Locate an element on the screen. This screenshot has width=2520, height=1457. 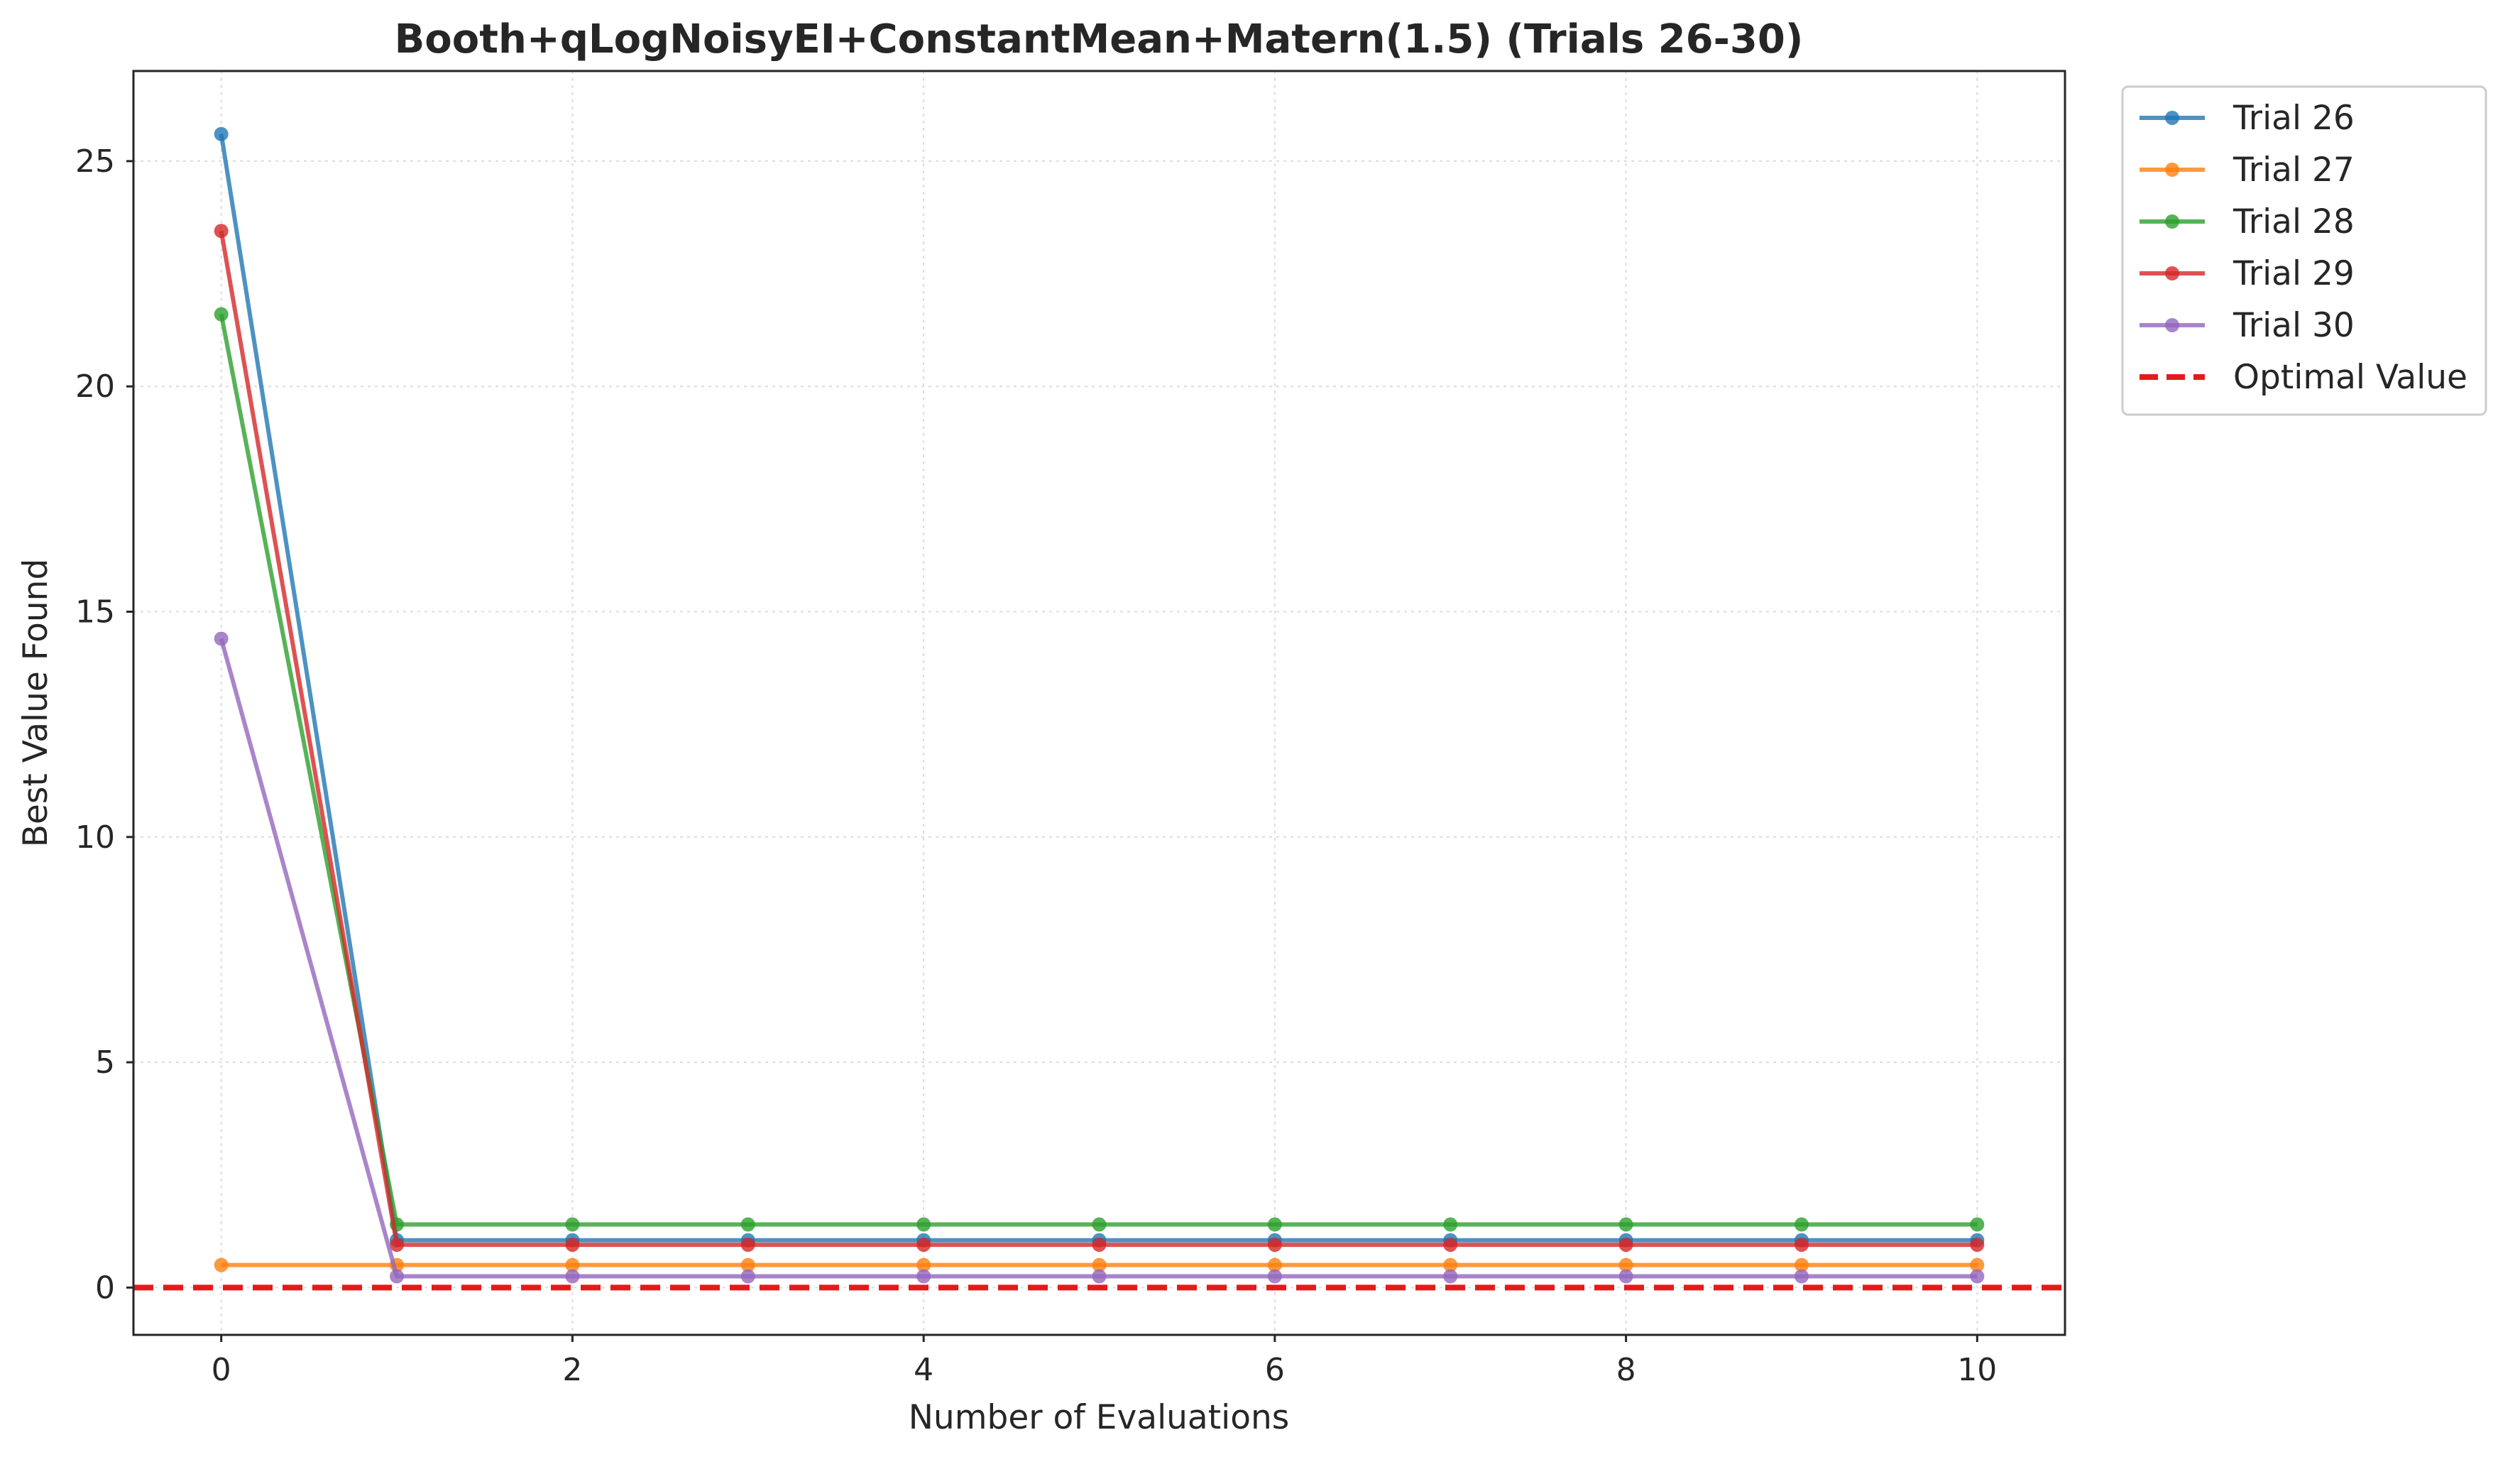
legend-box is located at coordinates (2304, 250).